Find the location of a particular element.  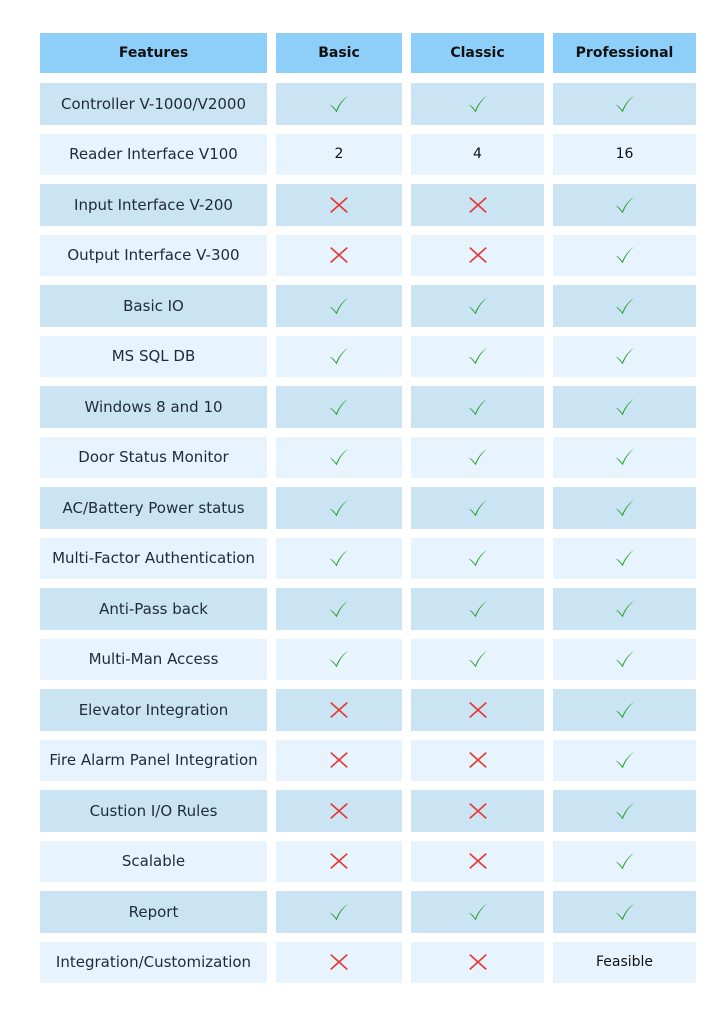

table-row: Scalable is located at coordinates (368, 861).